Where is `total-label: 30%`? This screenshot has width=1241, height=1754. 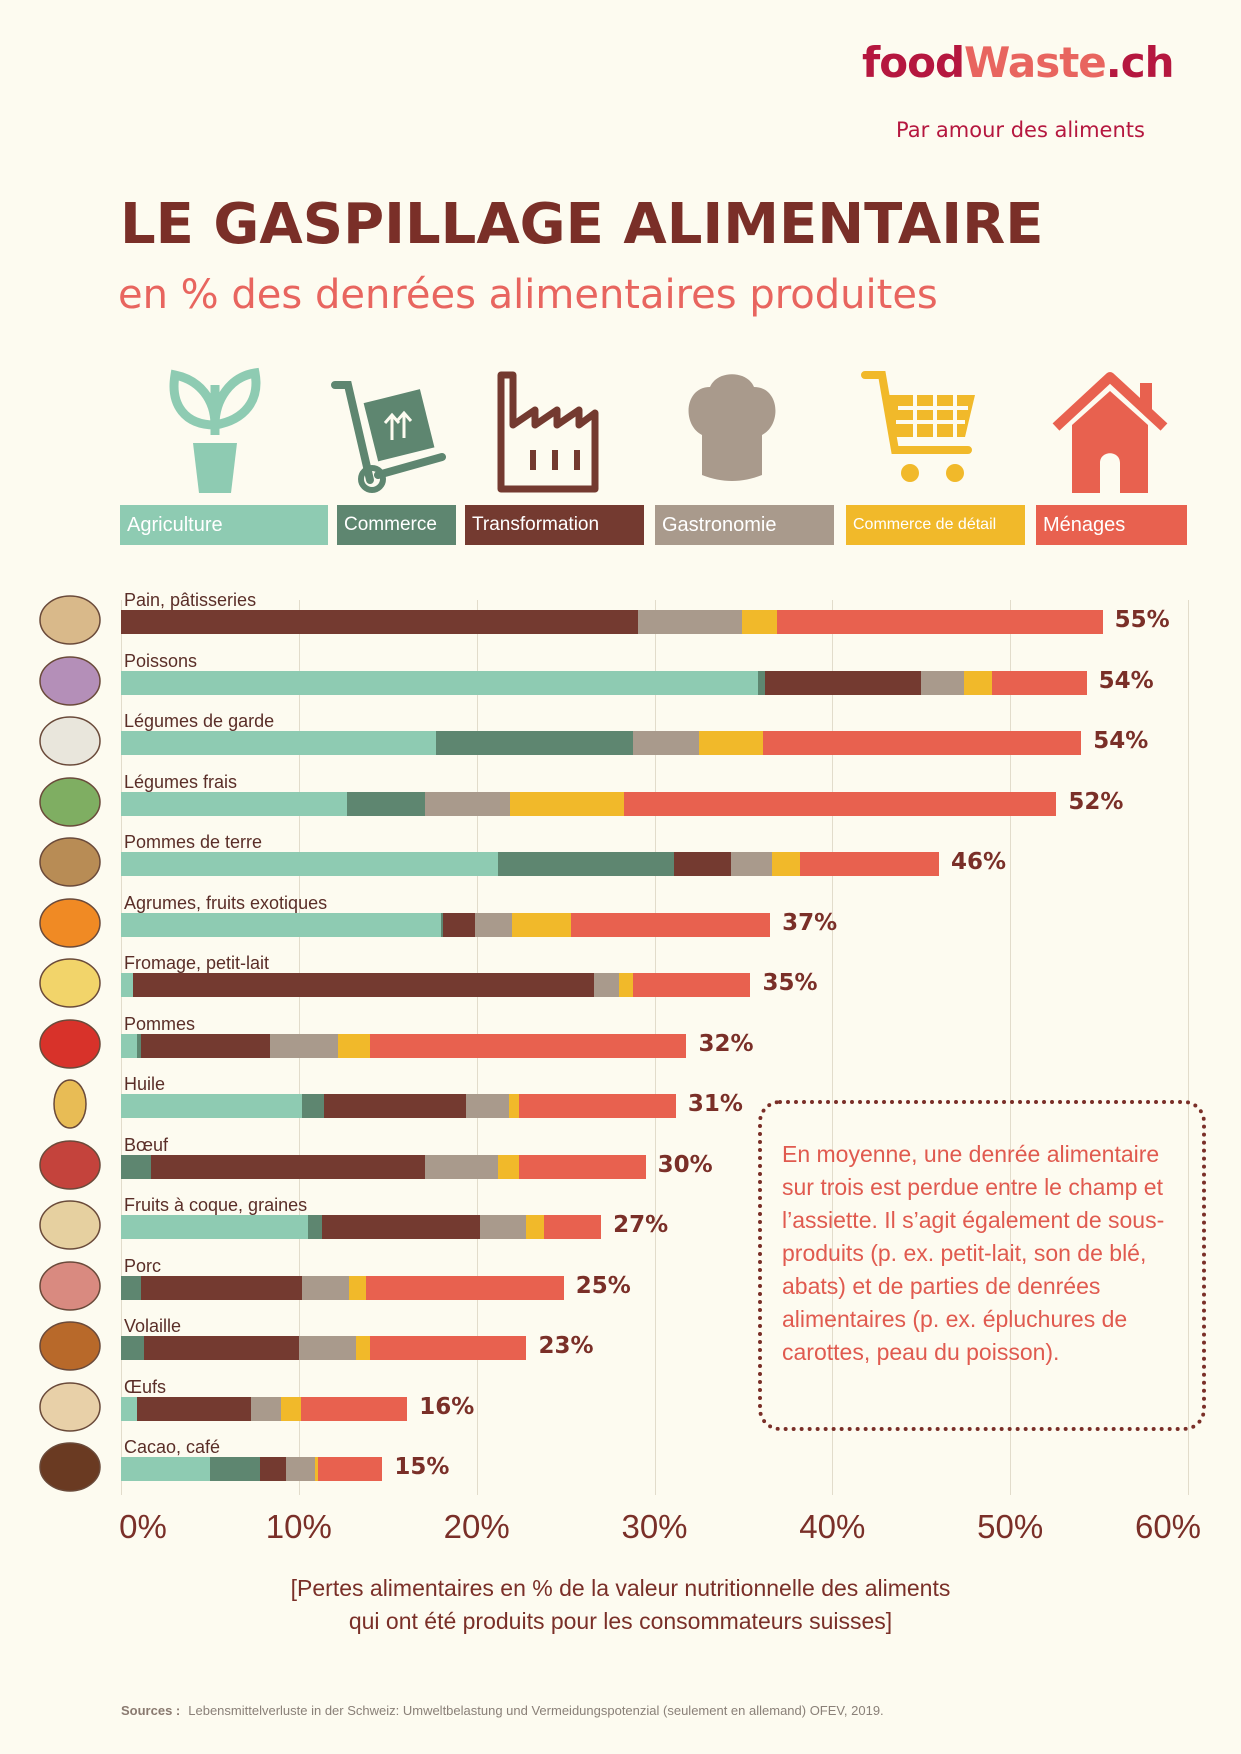 total-label: 30% is located at coordinates (685, 1164).